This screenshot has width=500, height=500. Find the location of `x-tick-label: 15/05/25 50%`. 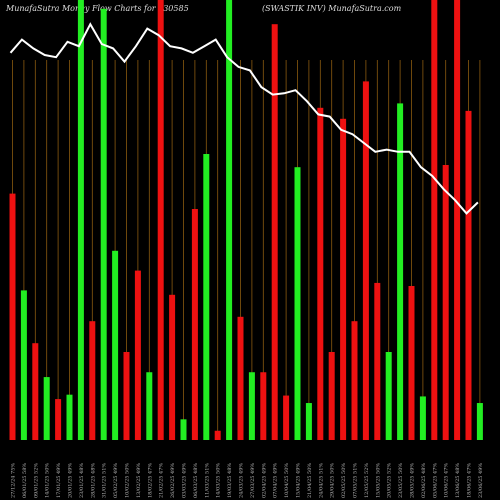

x-tick-label: 15/05/25 50% is located at coordinates (378, 480).